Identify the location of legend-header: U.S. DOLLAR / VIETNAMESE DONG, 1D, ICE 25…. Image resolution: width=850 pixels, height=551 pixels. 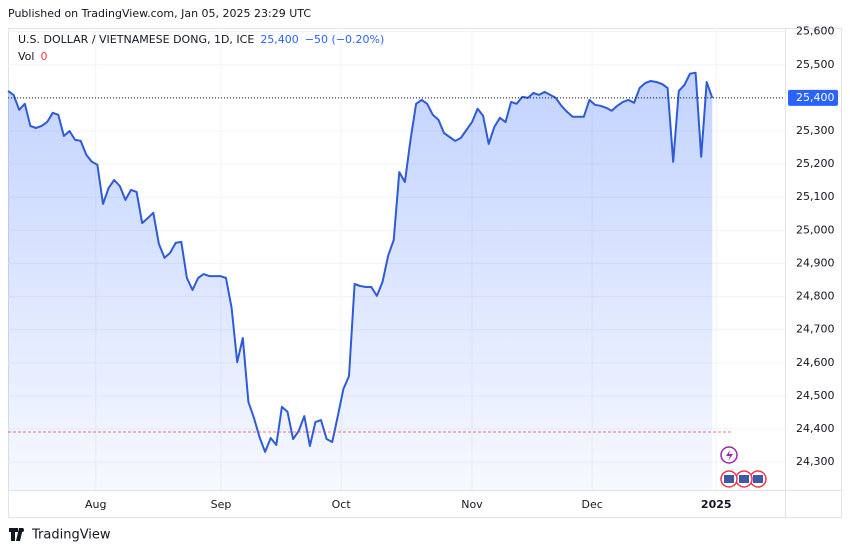
(201, 39).